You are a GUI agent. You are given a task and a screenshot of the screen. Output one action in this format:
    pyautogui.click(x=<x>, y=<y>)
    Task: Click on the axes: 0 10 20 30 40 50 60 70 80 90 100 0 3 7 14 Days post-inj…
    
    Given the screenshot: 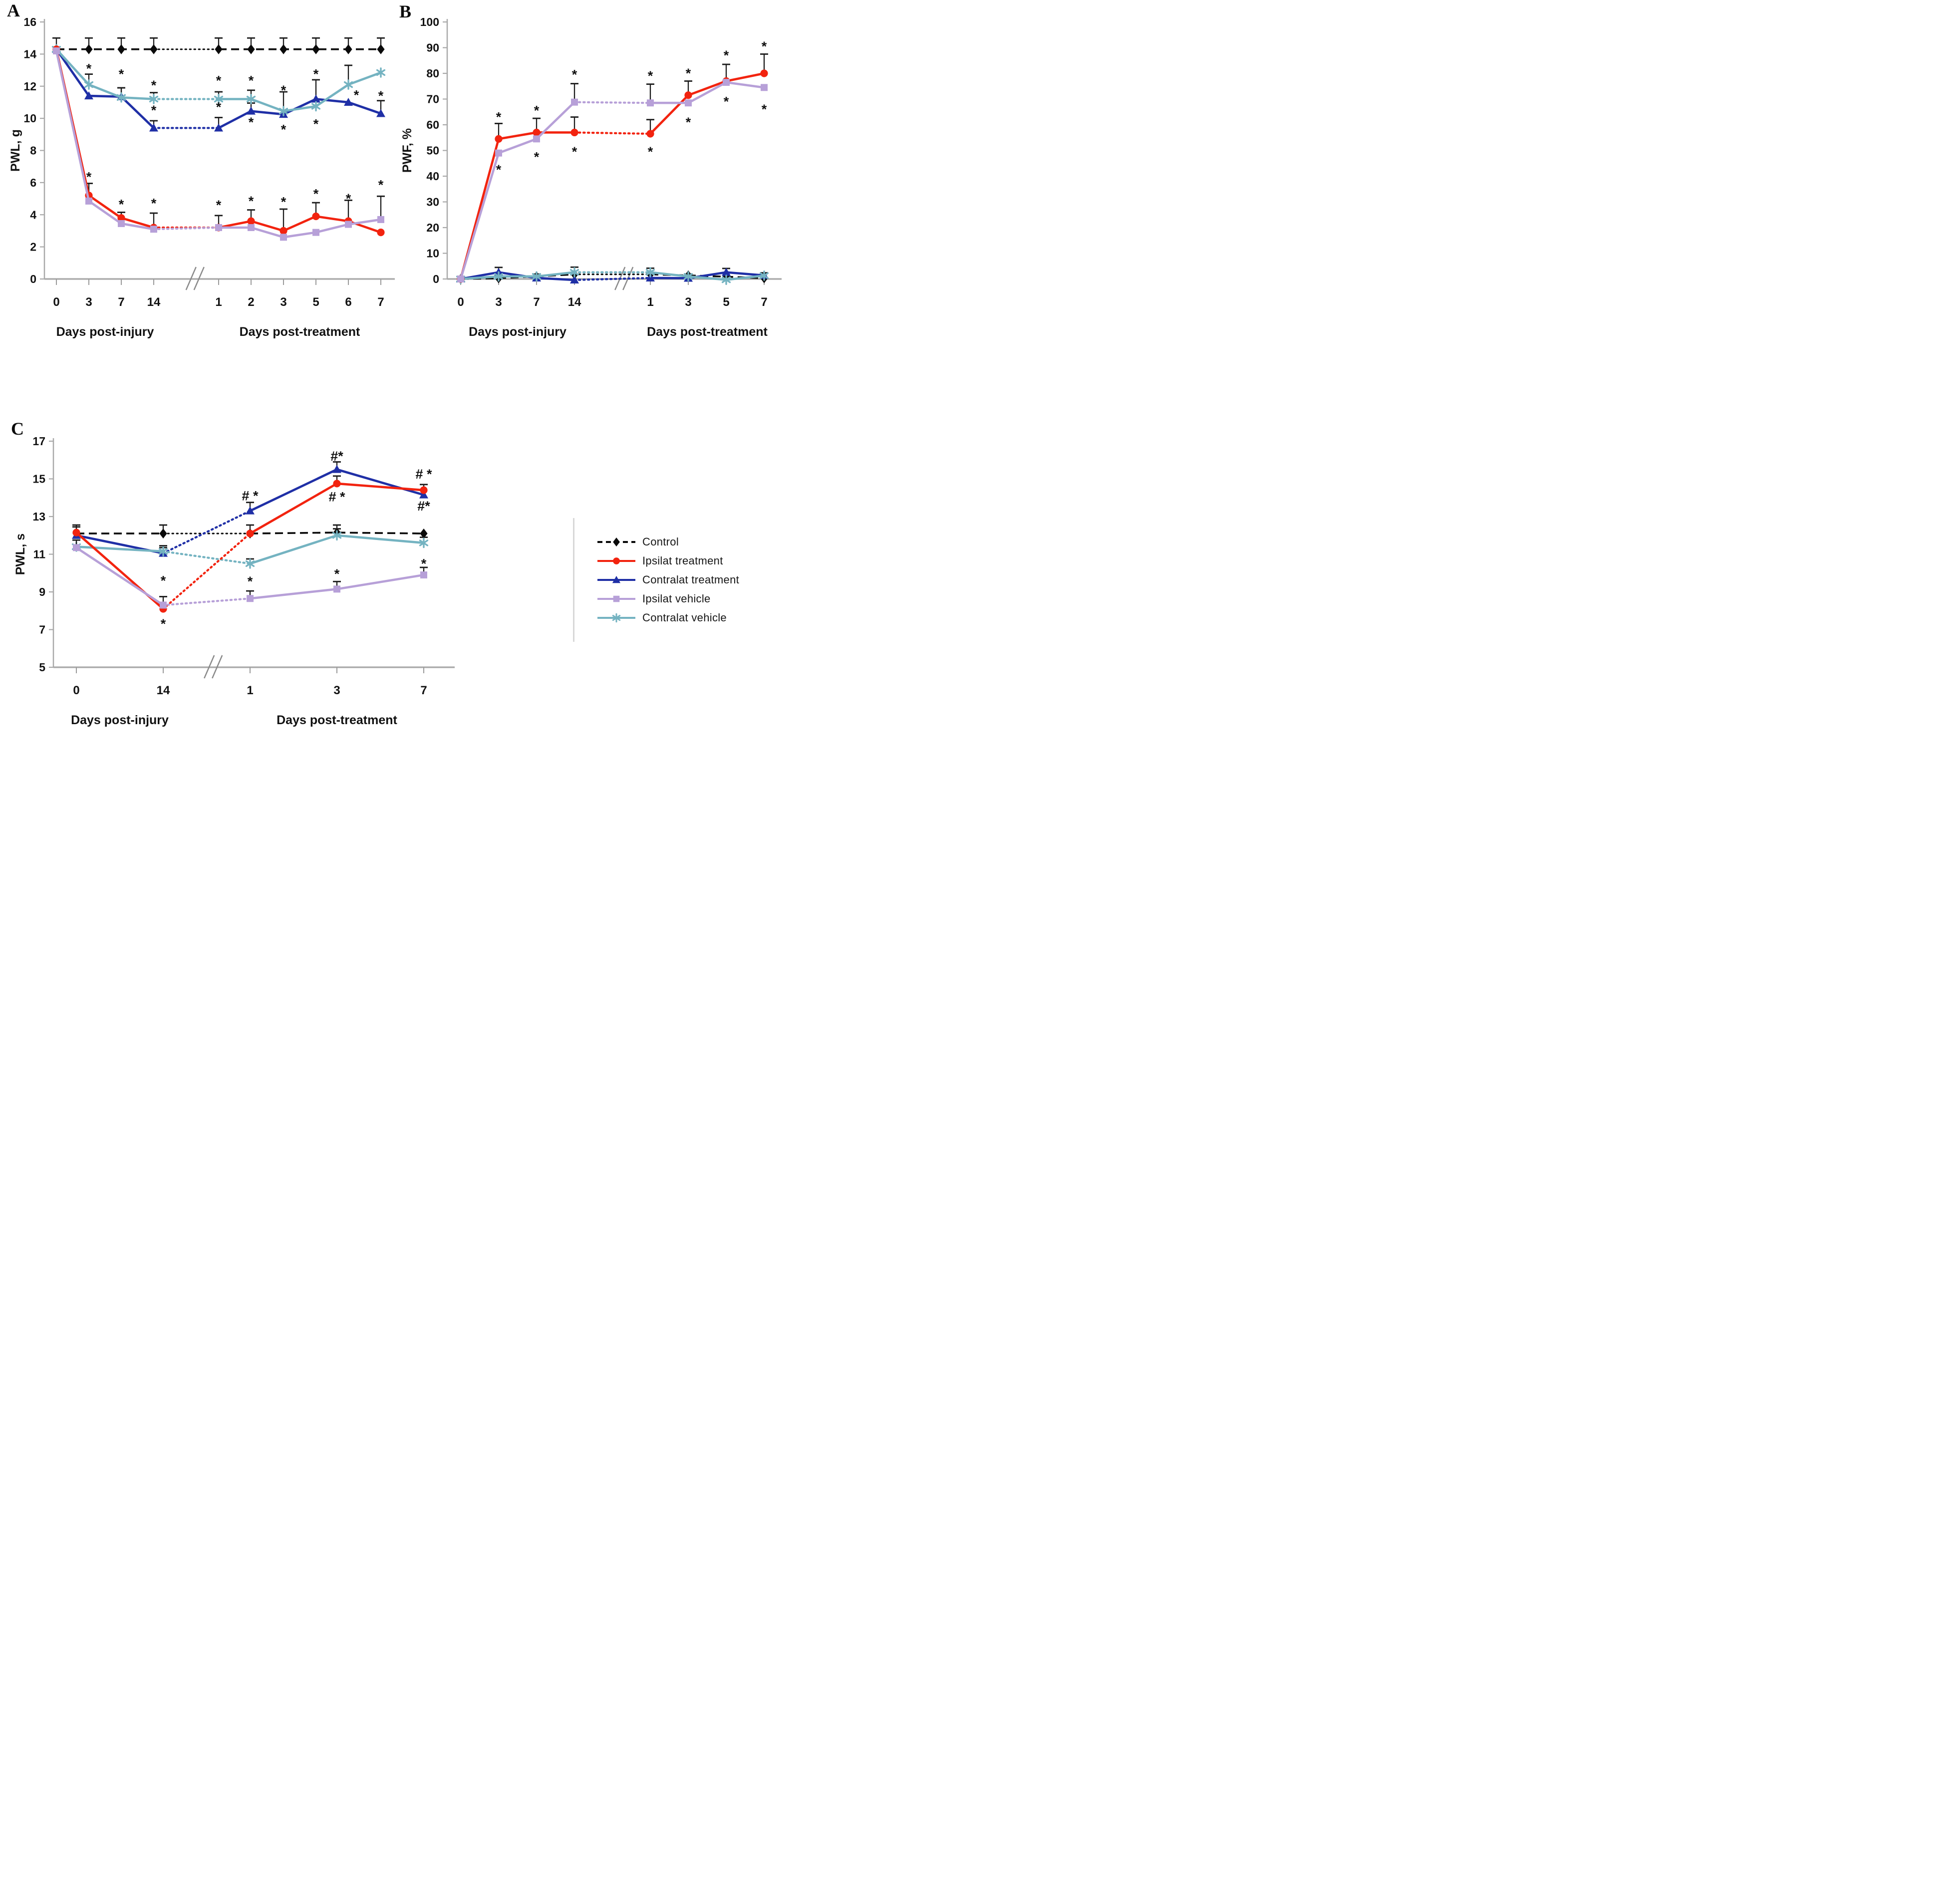 What is the action you would take?
    pyautogui.click(x=591, y=177)
    